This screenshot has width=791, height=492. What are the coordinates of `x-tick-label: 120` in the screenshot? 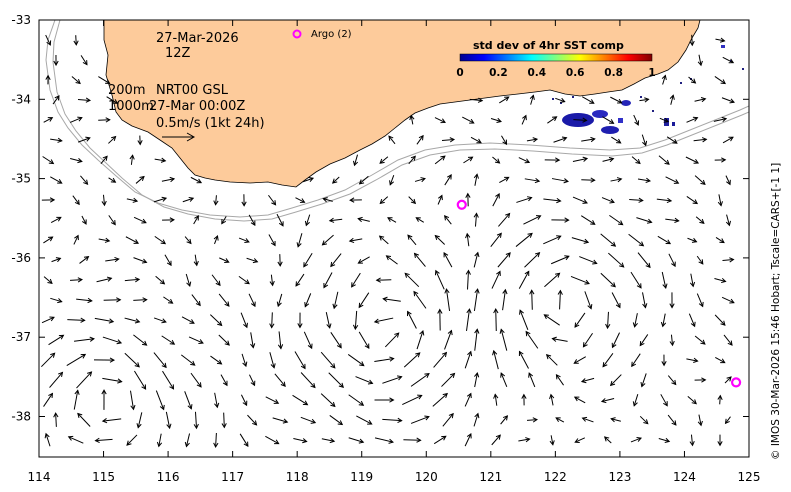 It's located at (426, 477).